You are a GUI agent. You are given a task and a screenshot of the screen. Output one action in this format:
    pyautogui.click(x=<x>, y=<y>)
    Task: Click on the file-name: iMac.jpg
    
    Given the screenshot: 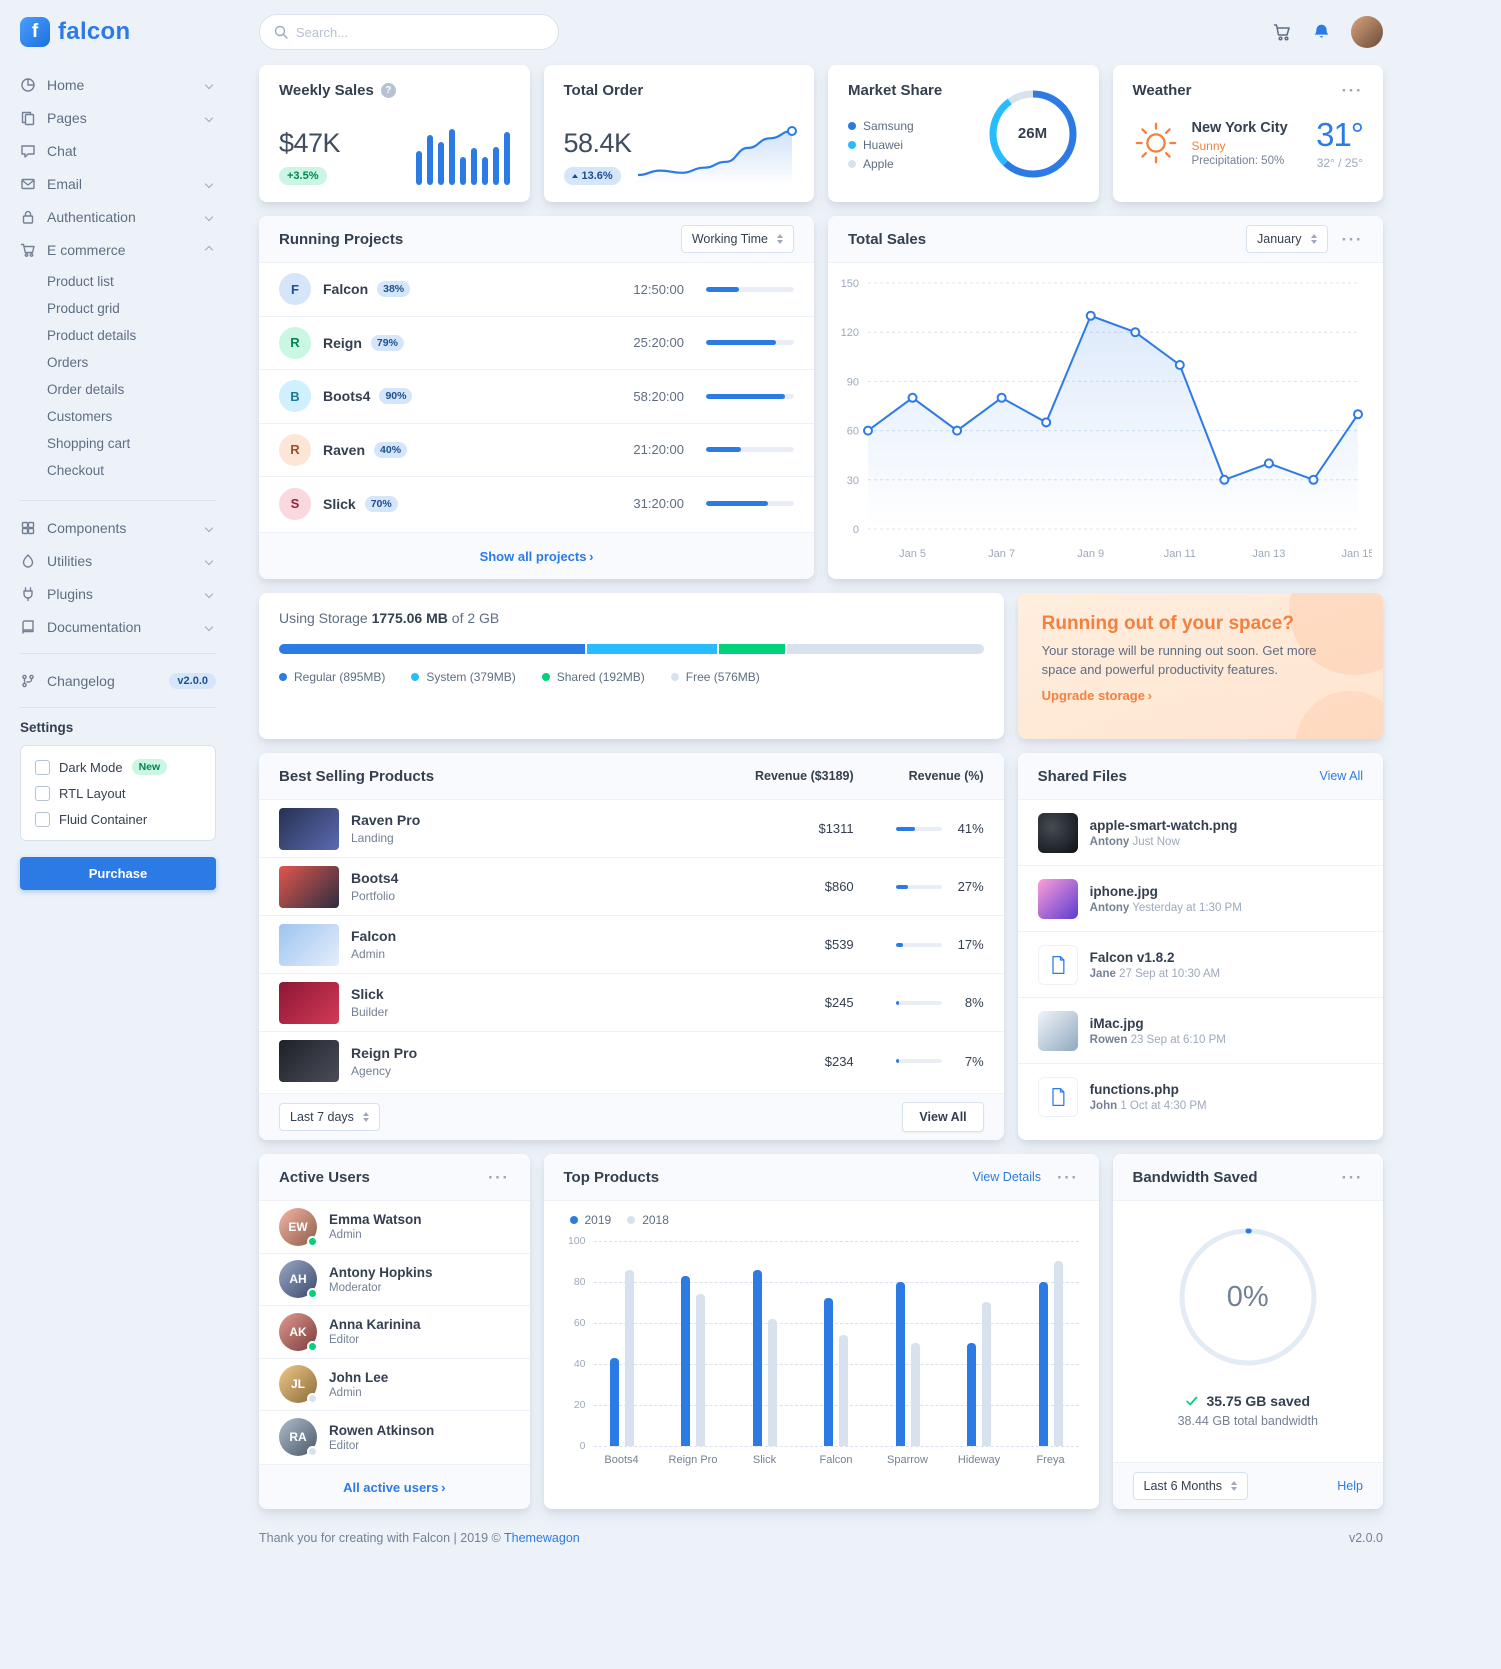 What is the action you would take?
    pyautogui.click(x=1116, y=1023)
    